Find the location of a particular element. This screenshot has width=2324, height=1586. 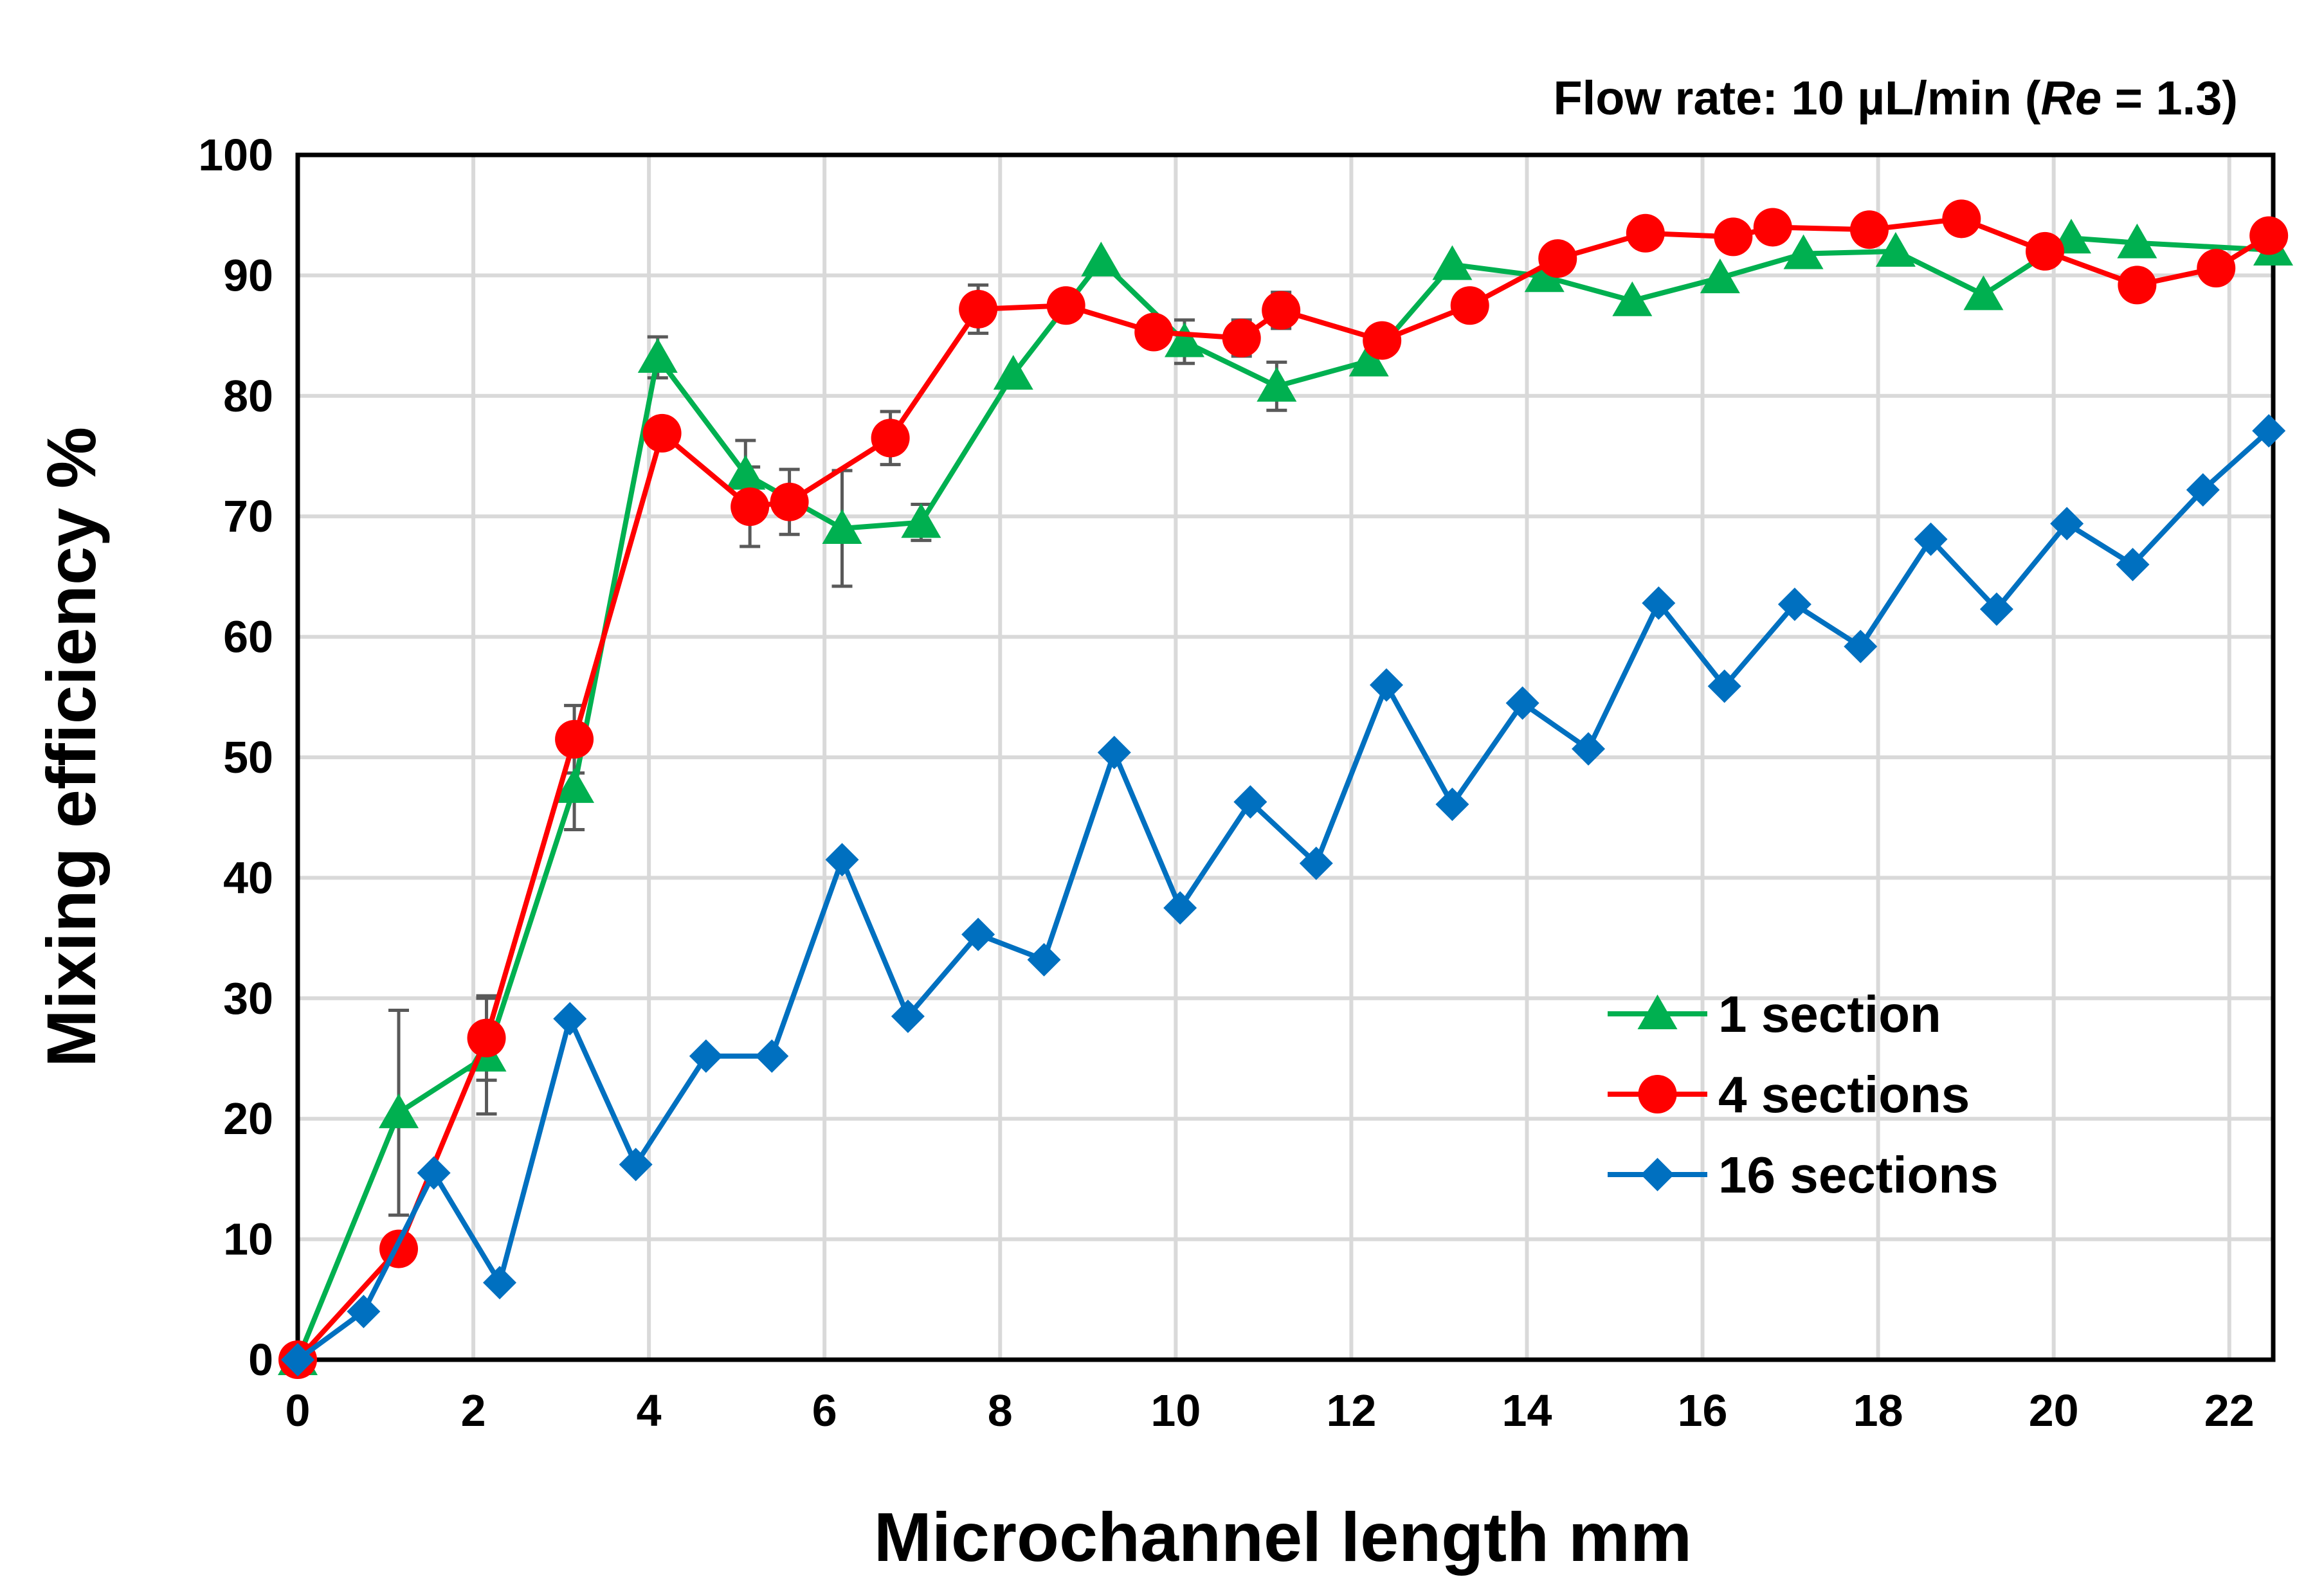

y-tick-label: 70 is located at coordinates (248, 516).